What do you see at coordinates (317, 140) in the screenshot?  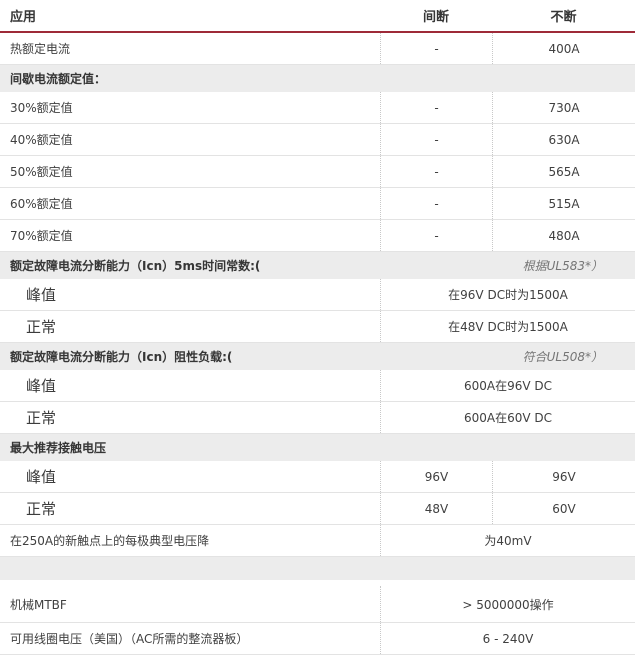 I see `table-row: 40%额定值 -630A` at bounding box center [317, 140].